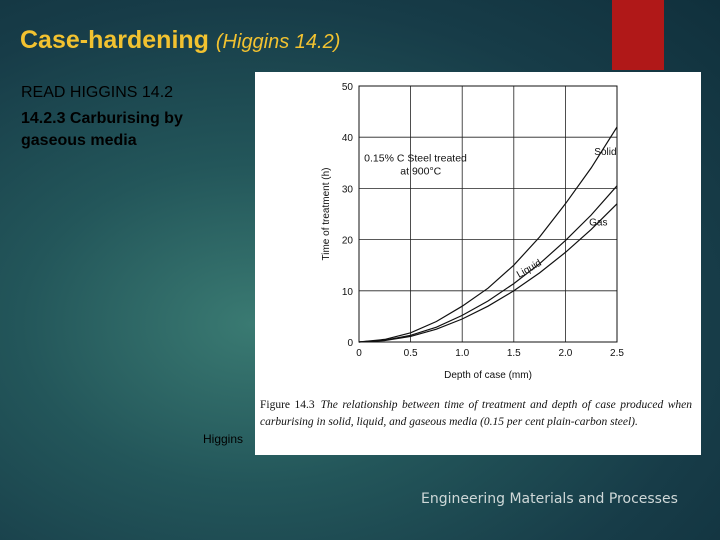 This screenshot has height=540, width=720. What do you see at coordinates (348, 241) in the screenshot?
I see `y-tick-label: 20` at bounding box center [348, 241].